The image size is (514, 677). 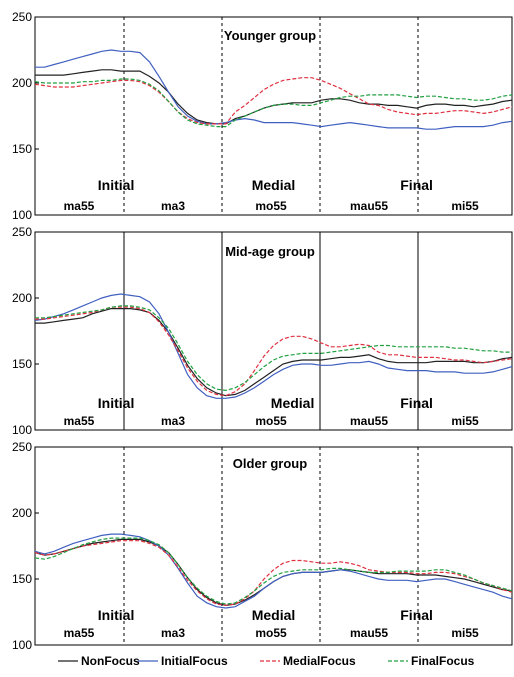 What do you see at coordinates (270, 35) in the screenshot?
I see `panel-title: Younger group` at bounding box center [270, 35].